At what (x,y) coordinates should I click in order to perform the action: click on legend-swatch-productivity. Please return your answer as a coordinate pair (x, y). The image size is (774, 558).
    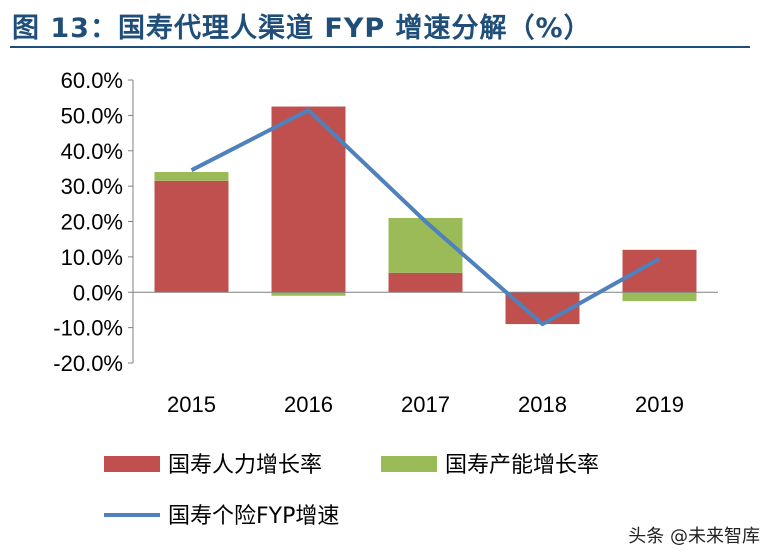
    Looking at the image, I should click on (409, 464).